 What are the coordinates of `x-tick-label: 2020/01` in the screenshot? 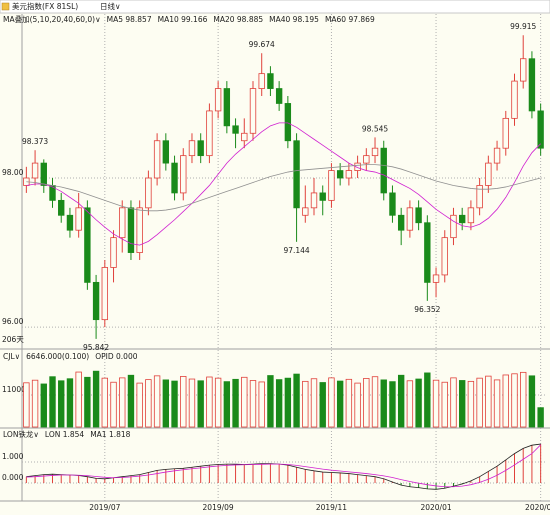 It's located at (435, 507).